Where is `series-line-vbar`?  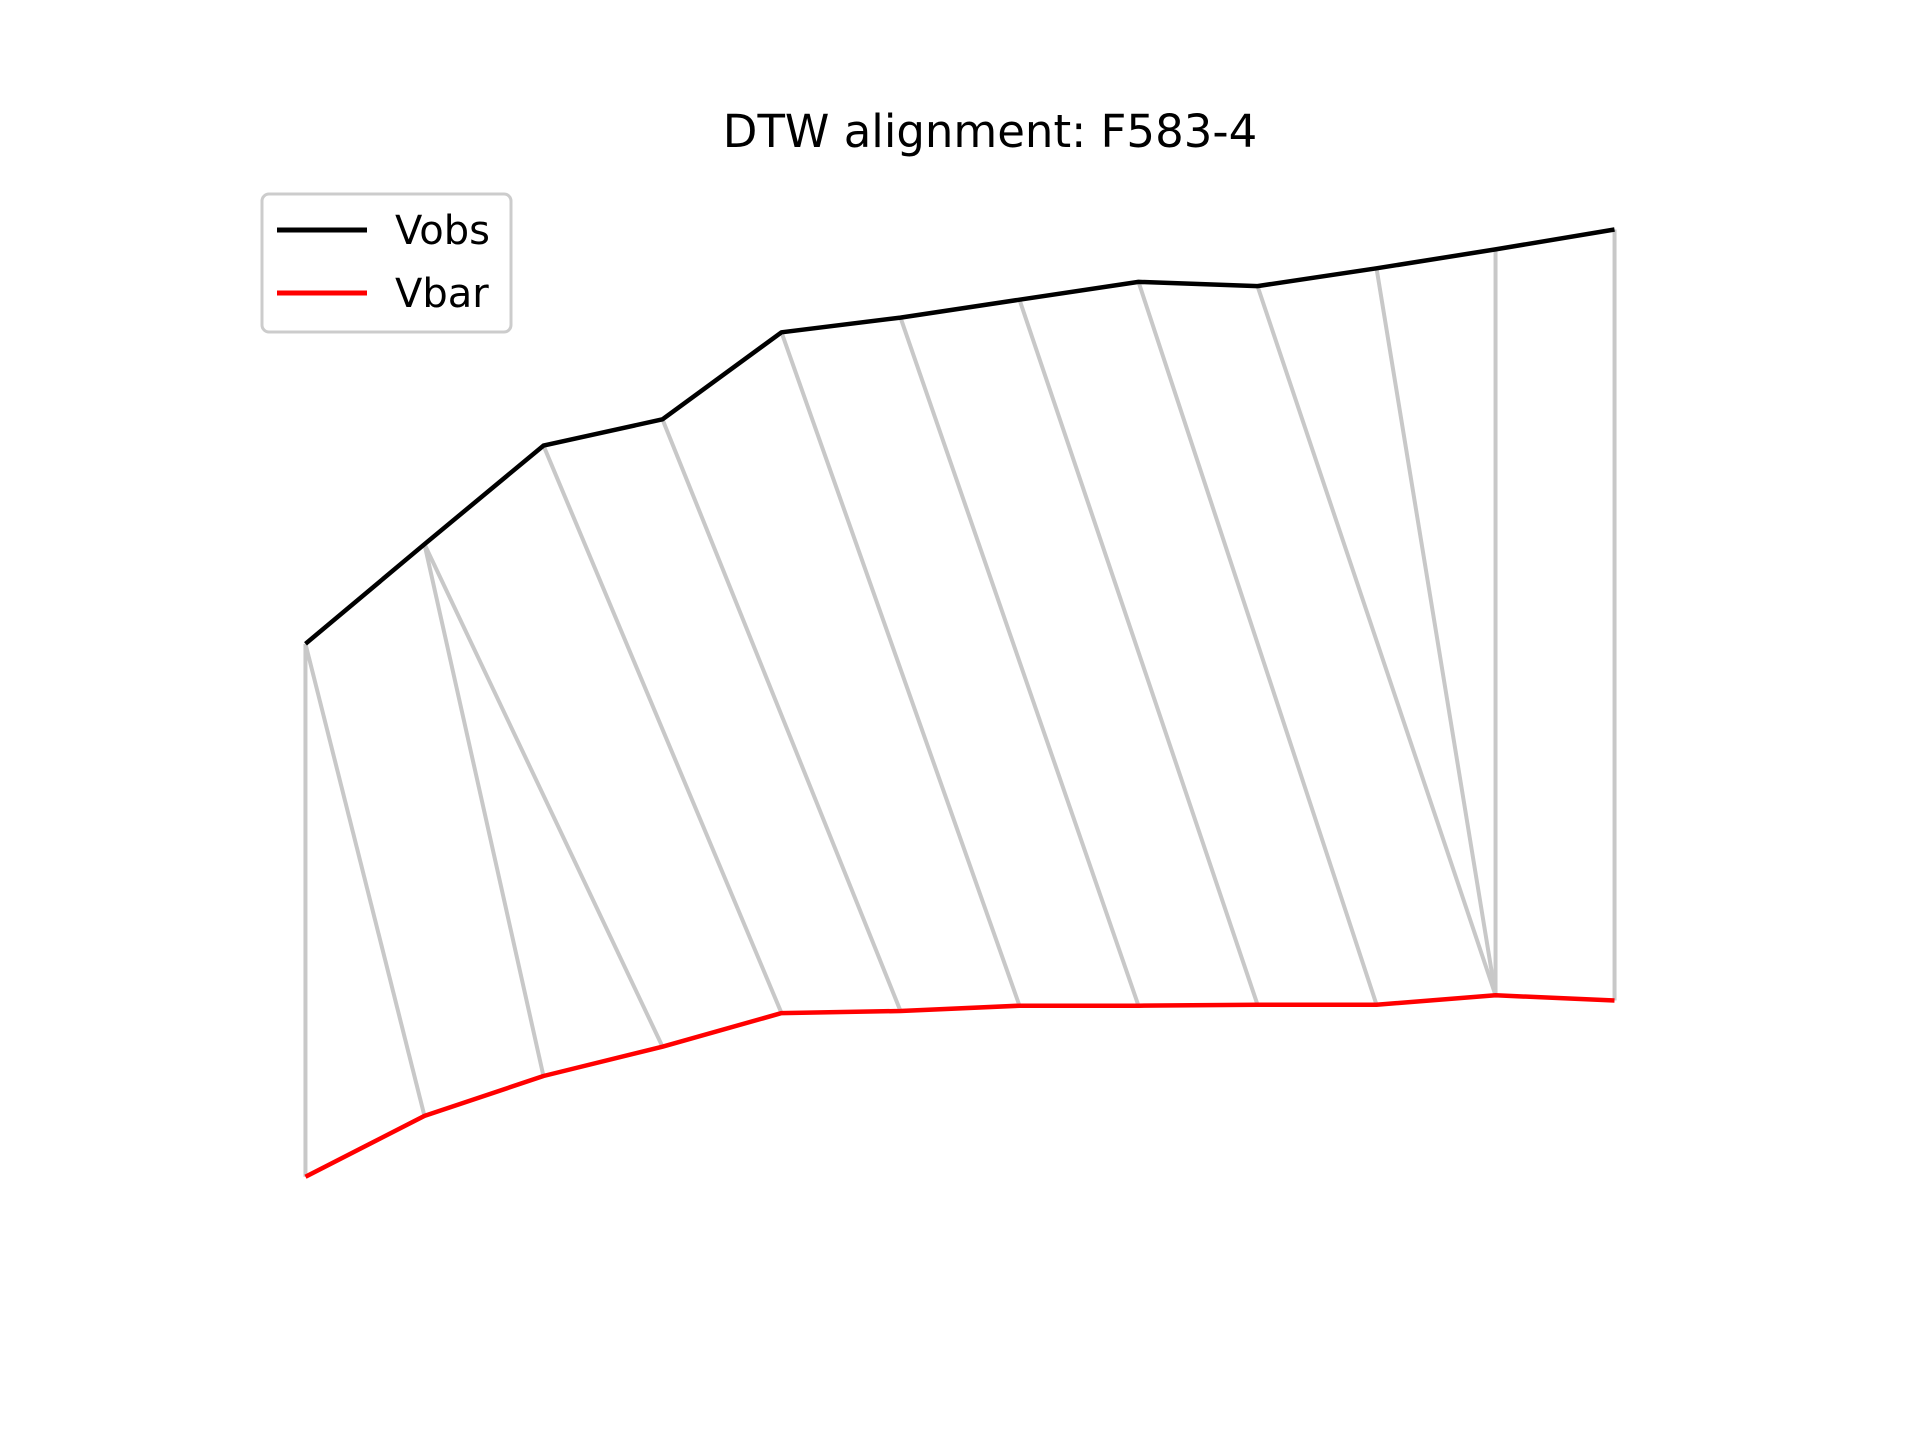 series-line-vbar is located at coordinates (959, 1086).